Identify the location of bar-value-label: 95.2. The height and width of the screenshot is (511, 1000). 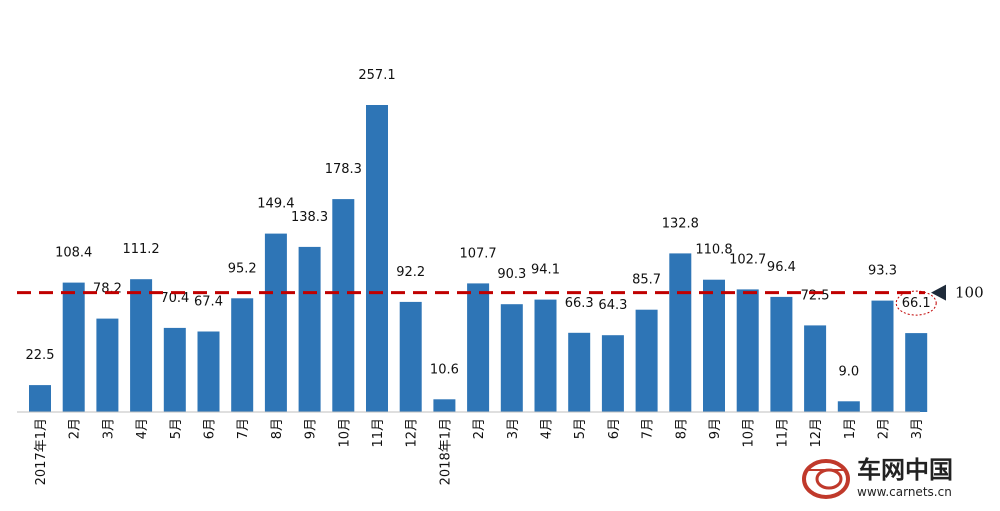
(242, 268).